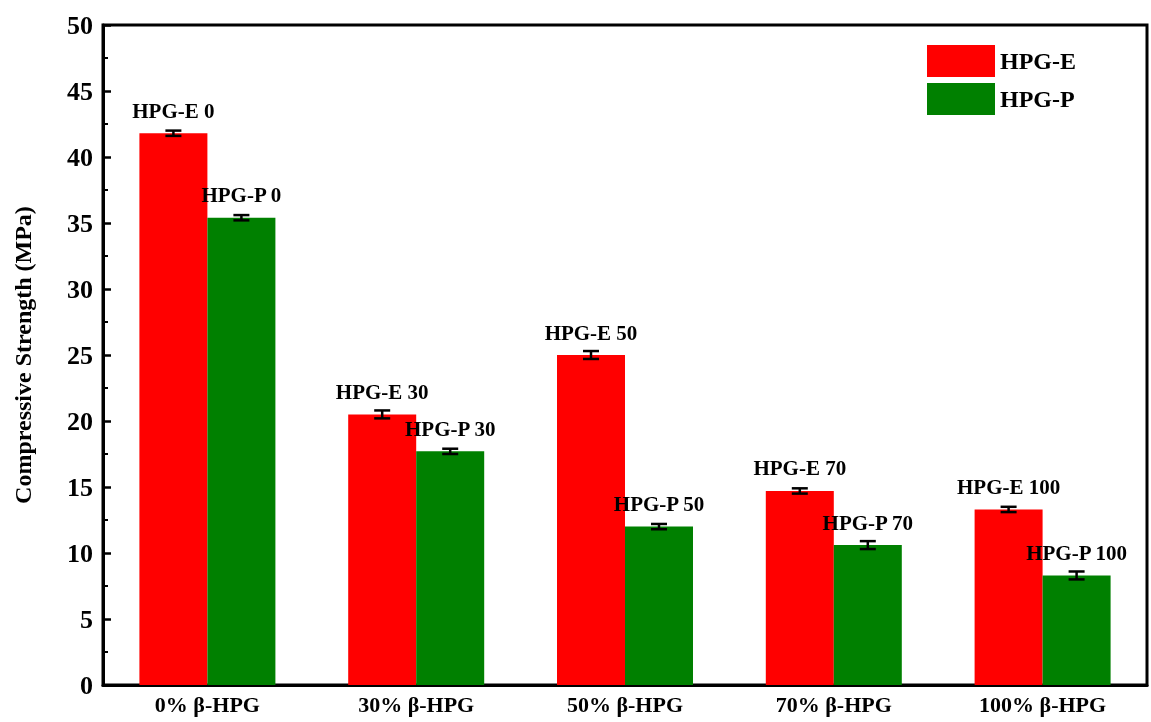  What do you see at coordinates (86, 685) in the screenshot?
I see `y-tick-label: 0` at bounding box center [86, 685].